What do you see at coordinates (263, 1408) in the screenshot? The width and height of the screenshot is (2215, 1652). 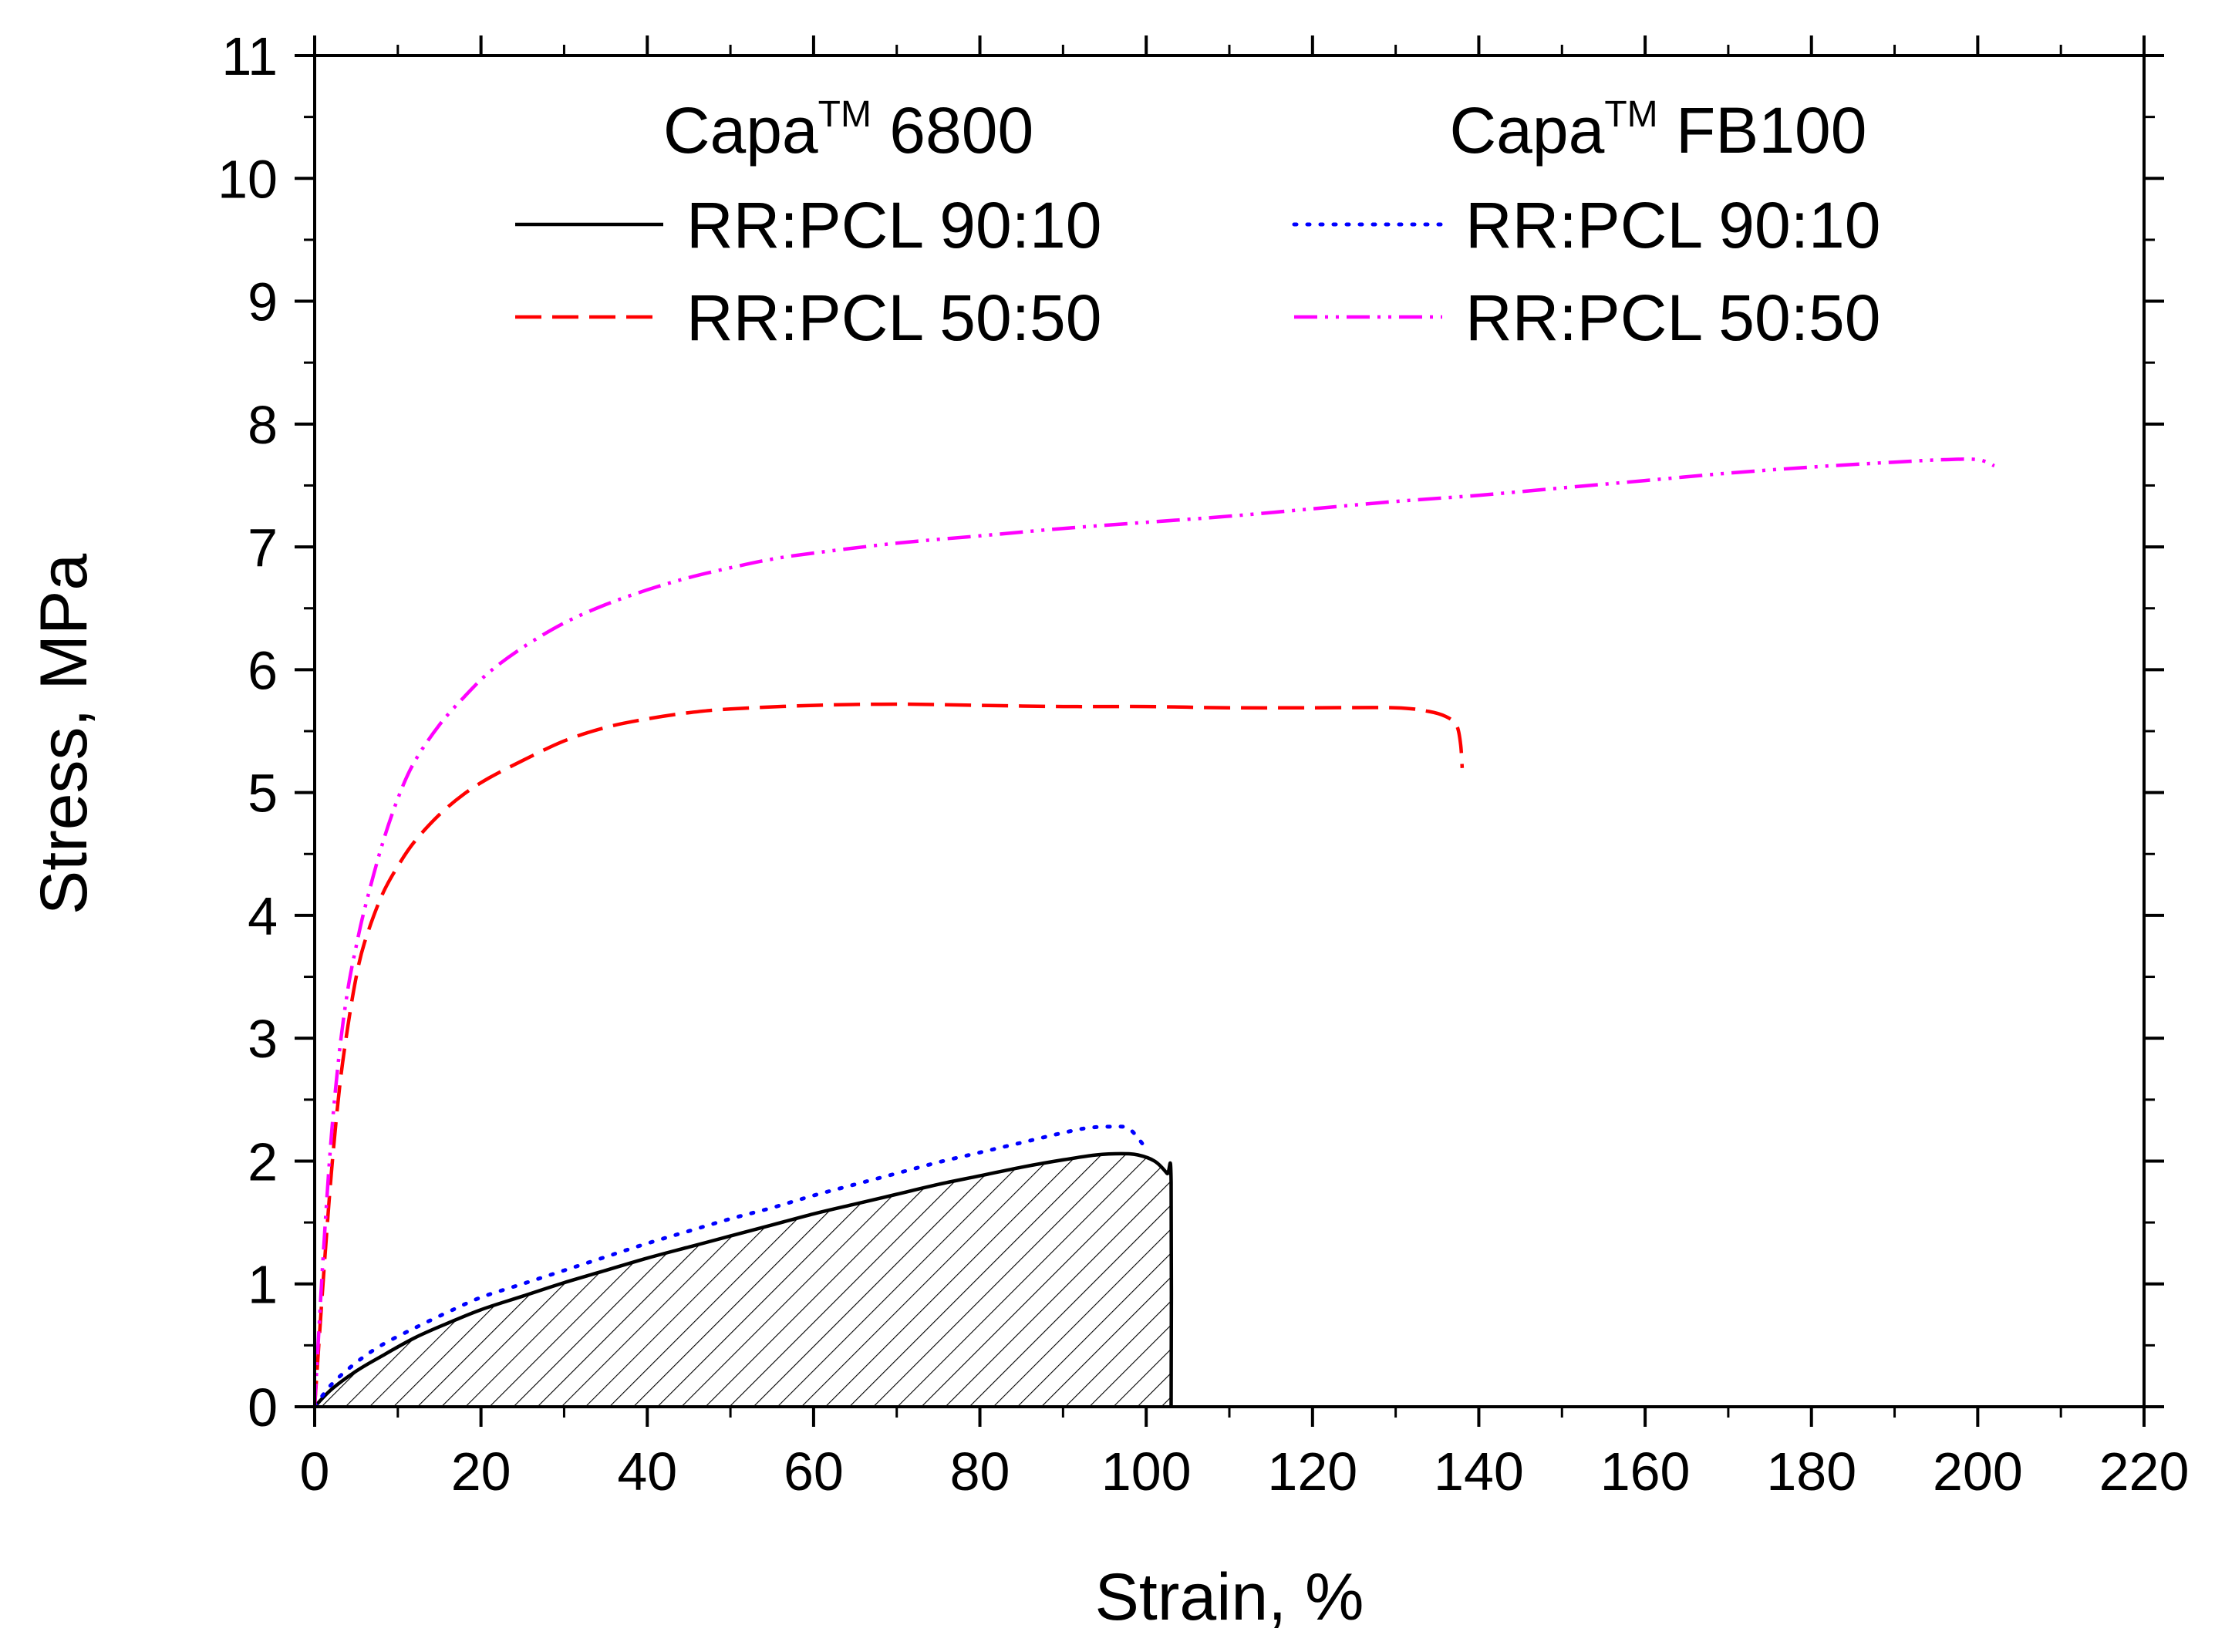 I see `y-tick-label: 0` at bounding box center [263, 1408].